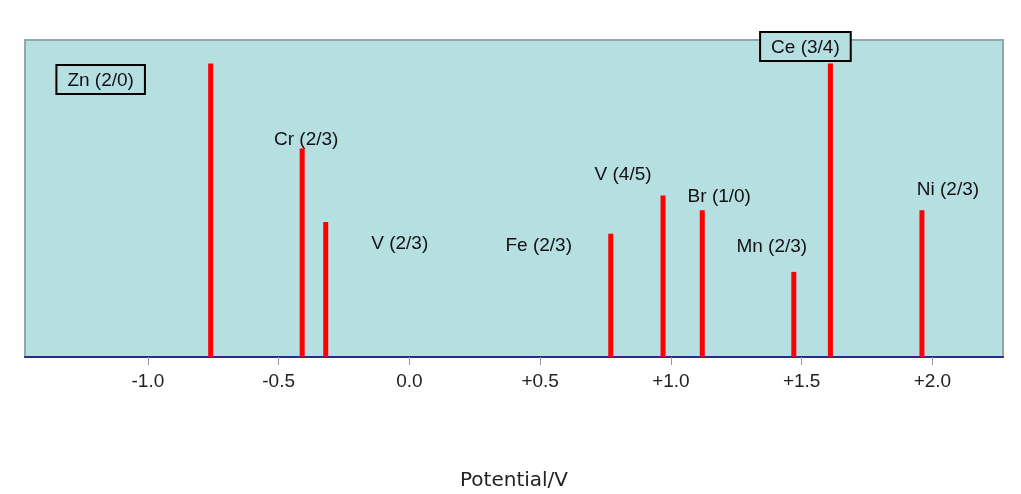  What do you see at coordinates (805, 46) in the screenshot?
I see `text: Ce (3/4)` at bounding box center [805, 46].